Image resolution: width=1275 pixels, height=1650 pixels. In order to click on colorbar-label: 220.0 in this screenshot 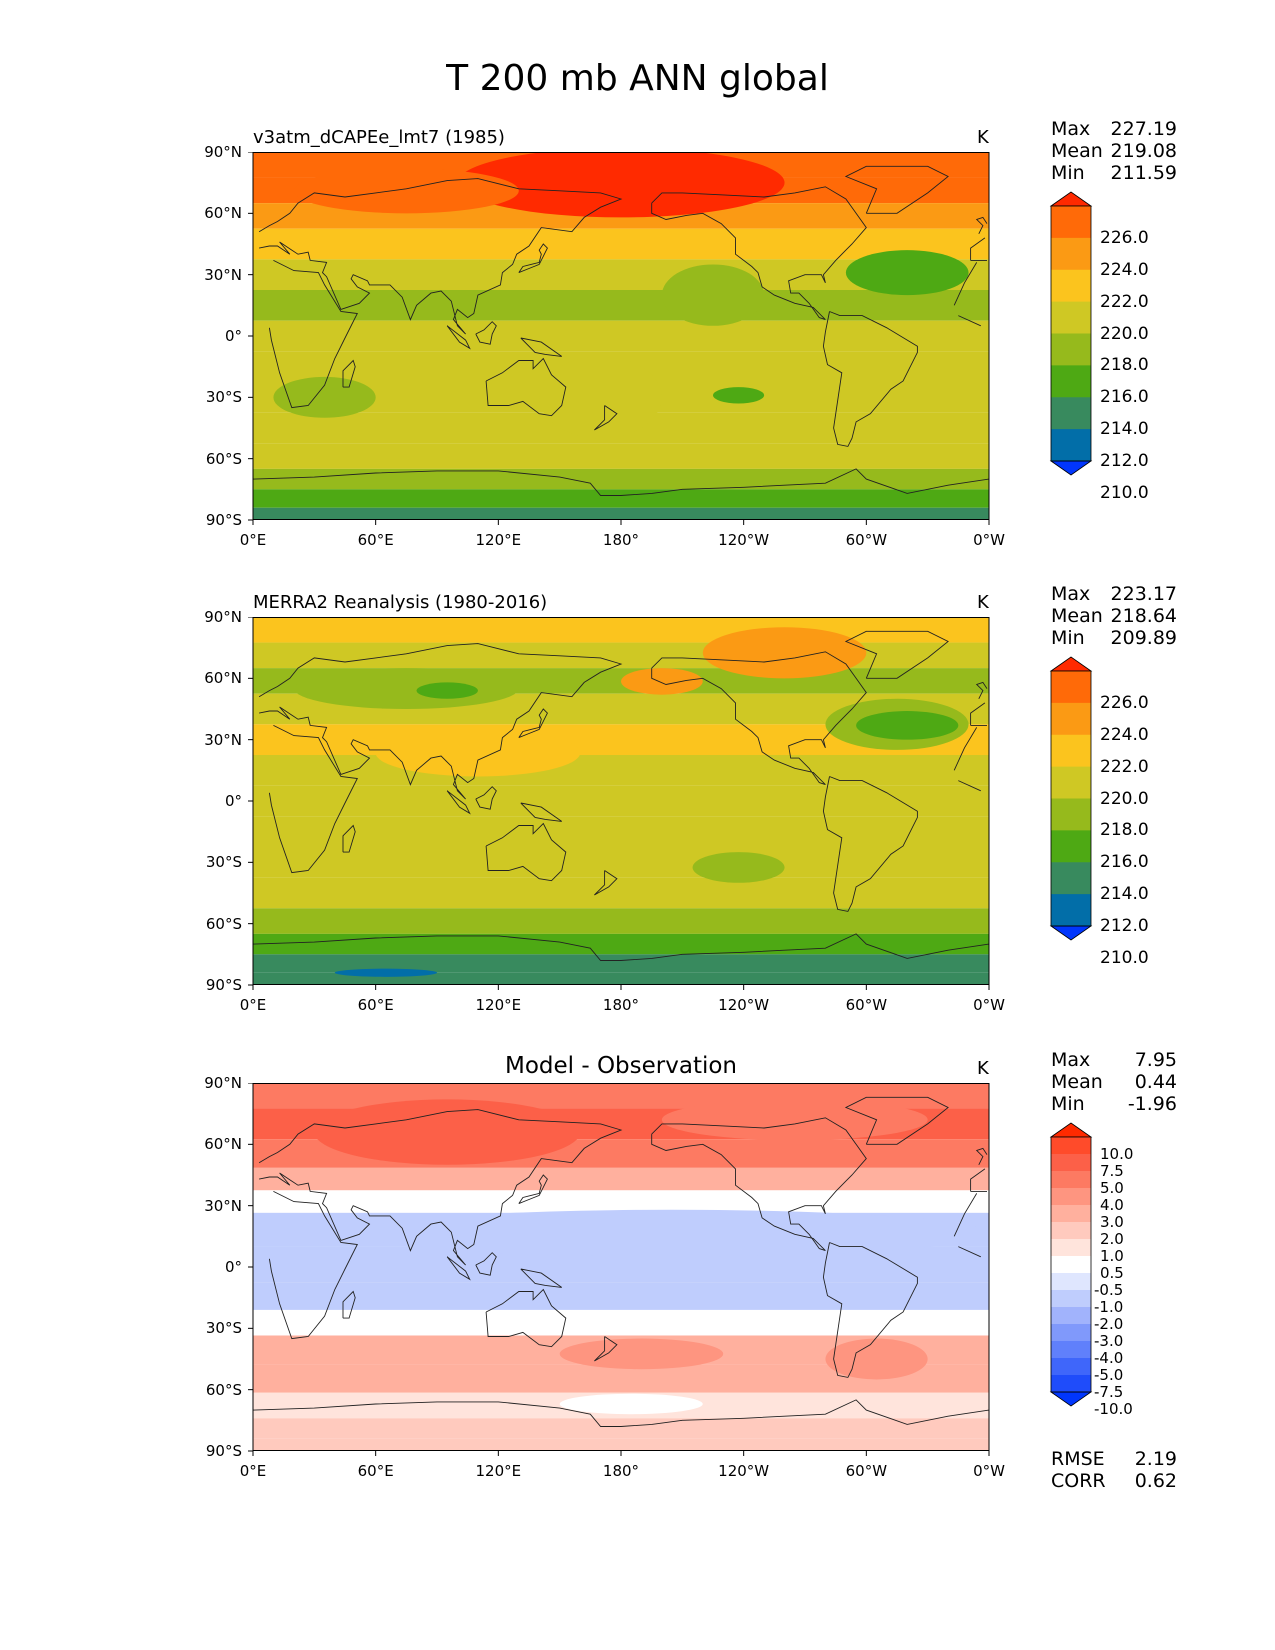, I will do `click(1124, 333)`.